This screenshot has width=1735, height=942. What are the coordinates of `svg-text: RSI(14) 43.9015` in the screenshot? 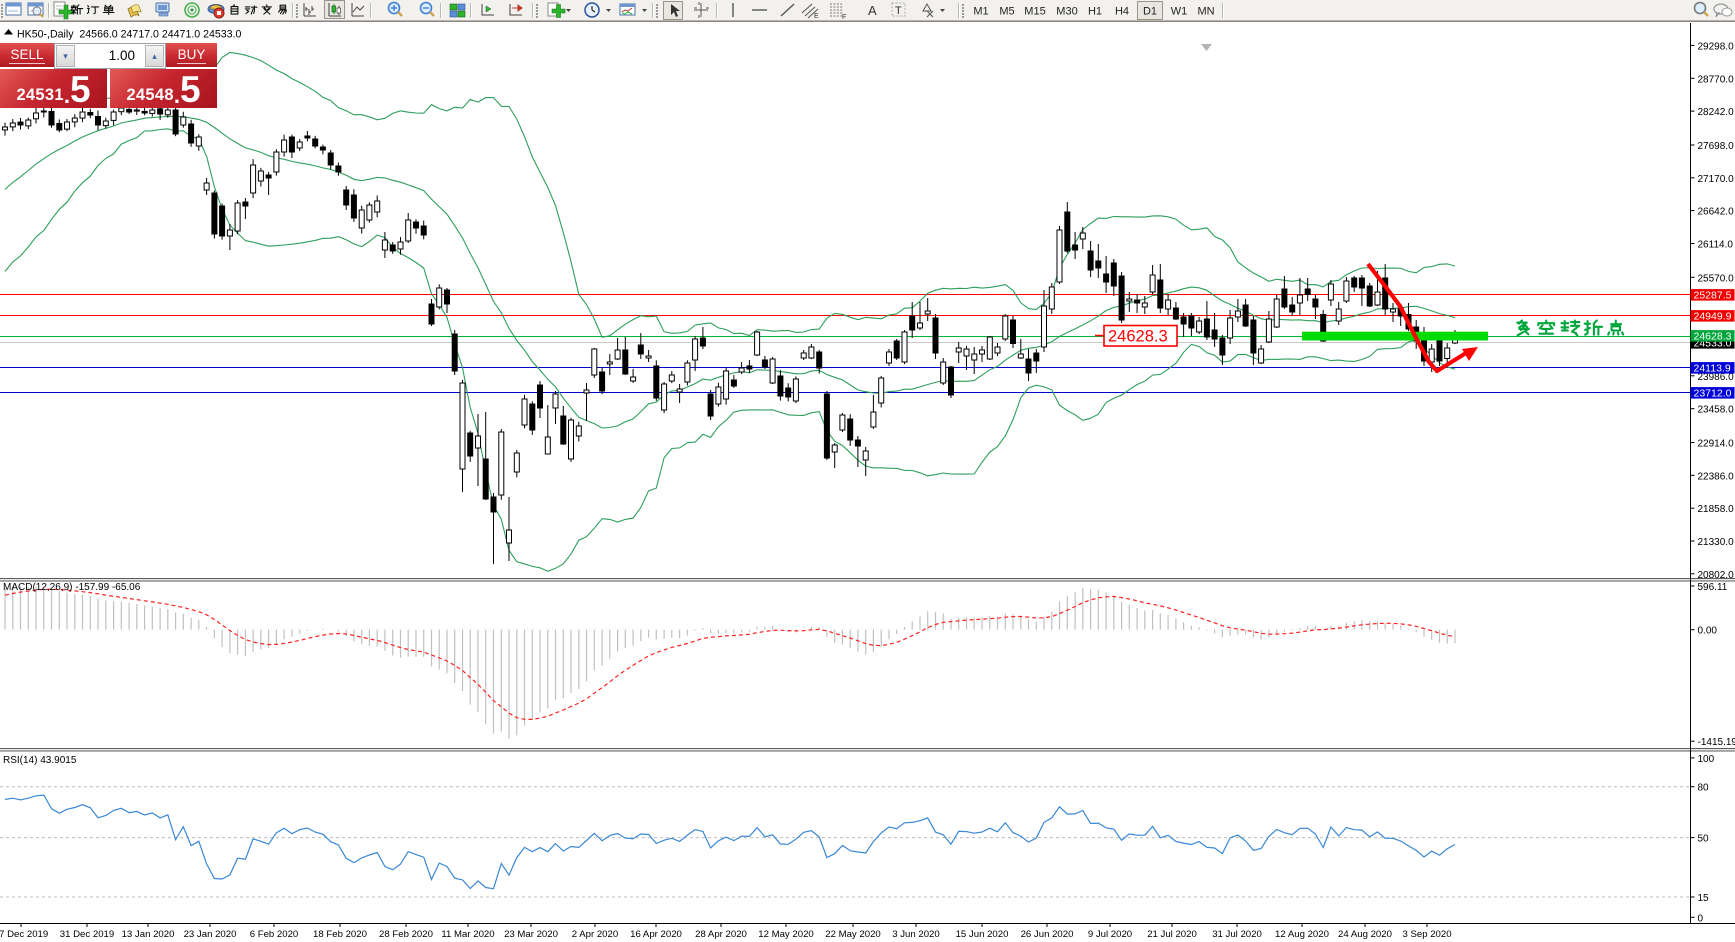 It's located at (40, 760).